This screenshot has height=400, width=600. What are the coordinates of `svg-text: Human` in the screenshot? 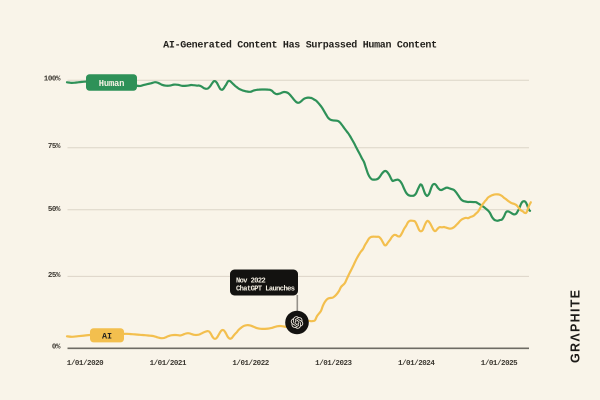 It's located at (111, 84).